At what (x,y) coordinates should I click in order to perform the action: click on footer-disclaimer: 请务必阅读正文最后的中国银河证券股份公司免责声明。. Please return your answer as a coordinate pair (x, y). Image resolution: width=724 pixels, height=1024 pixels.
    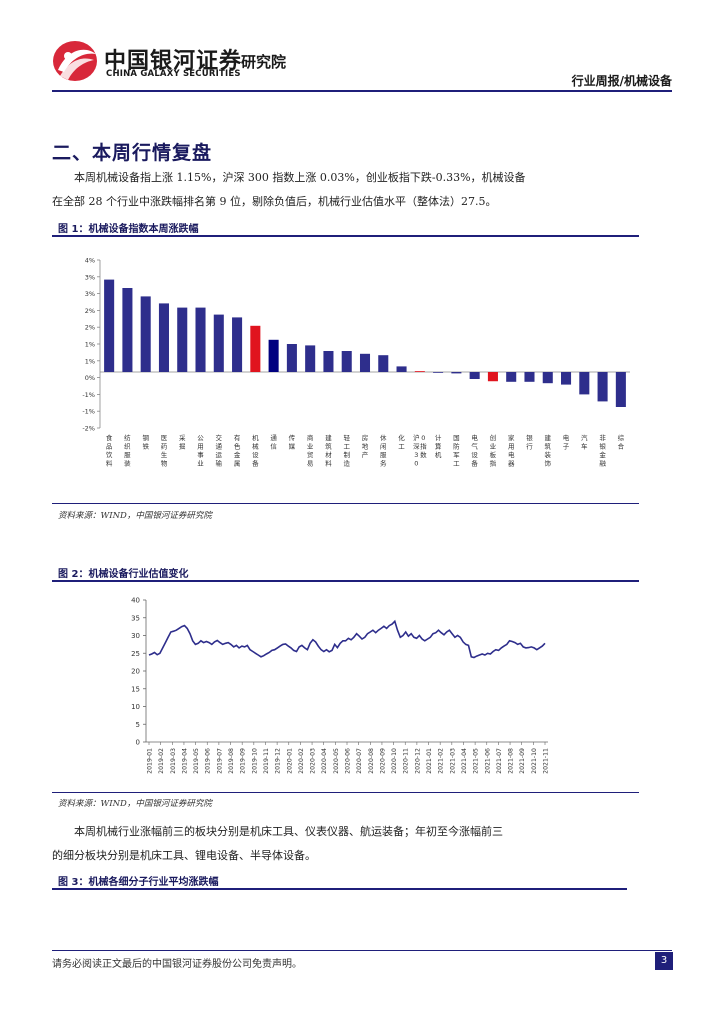
    Looking at the image, I should click on (177, 964).